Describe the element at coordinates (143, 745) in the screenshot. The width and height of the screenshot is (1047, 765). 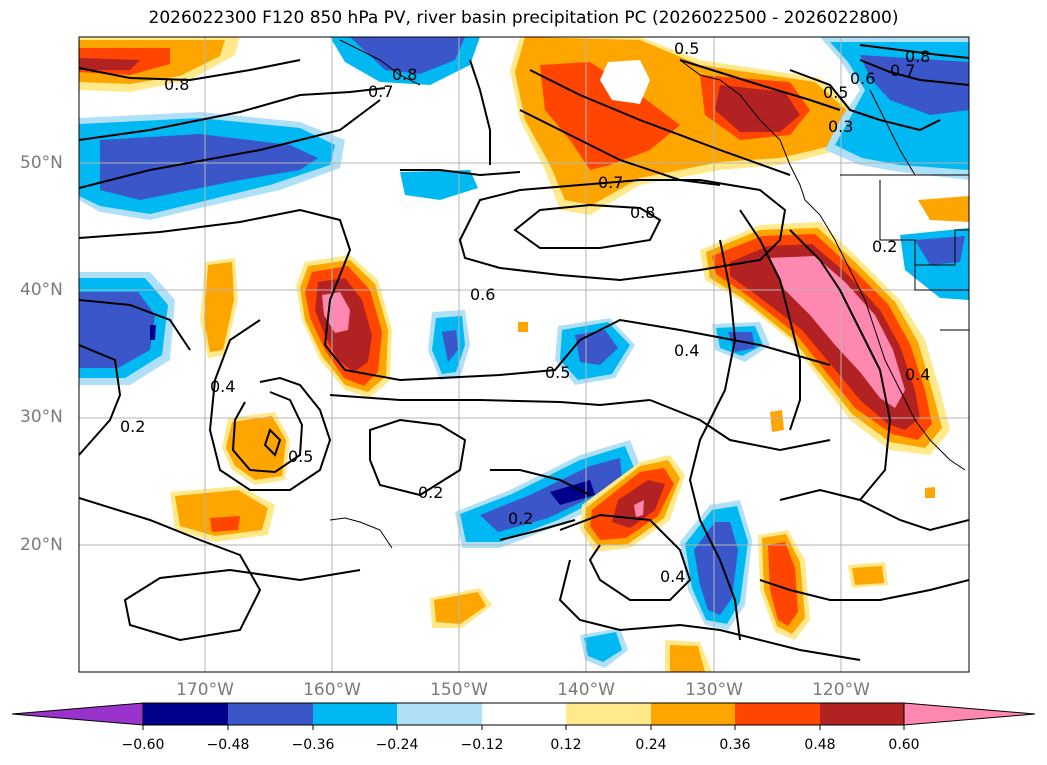
I see `colorbar-tick-label: −0.60` at that location.